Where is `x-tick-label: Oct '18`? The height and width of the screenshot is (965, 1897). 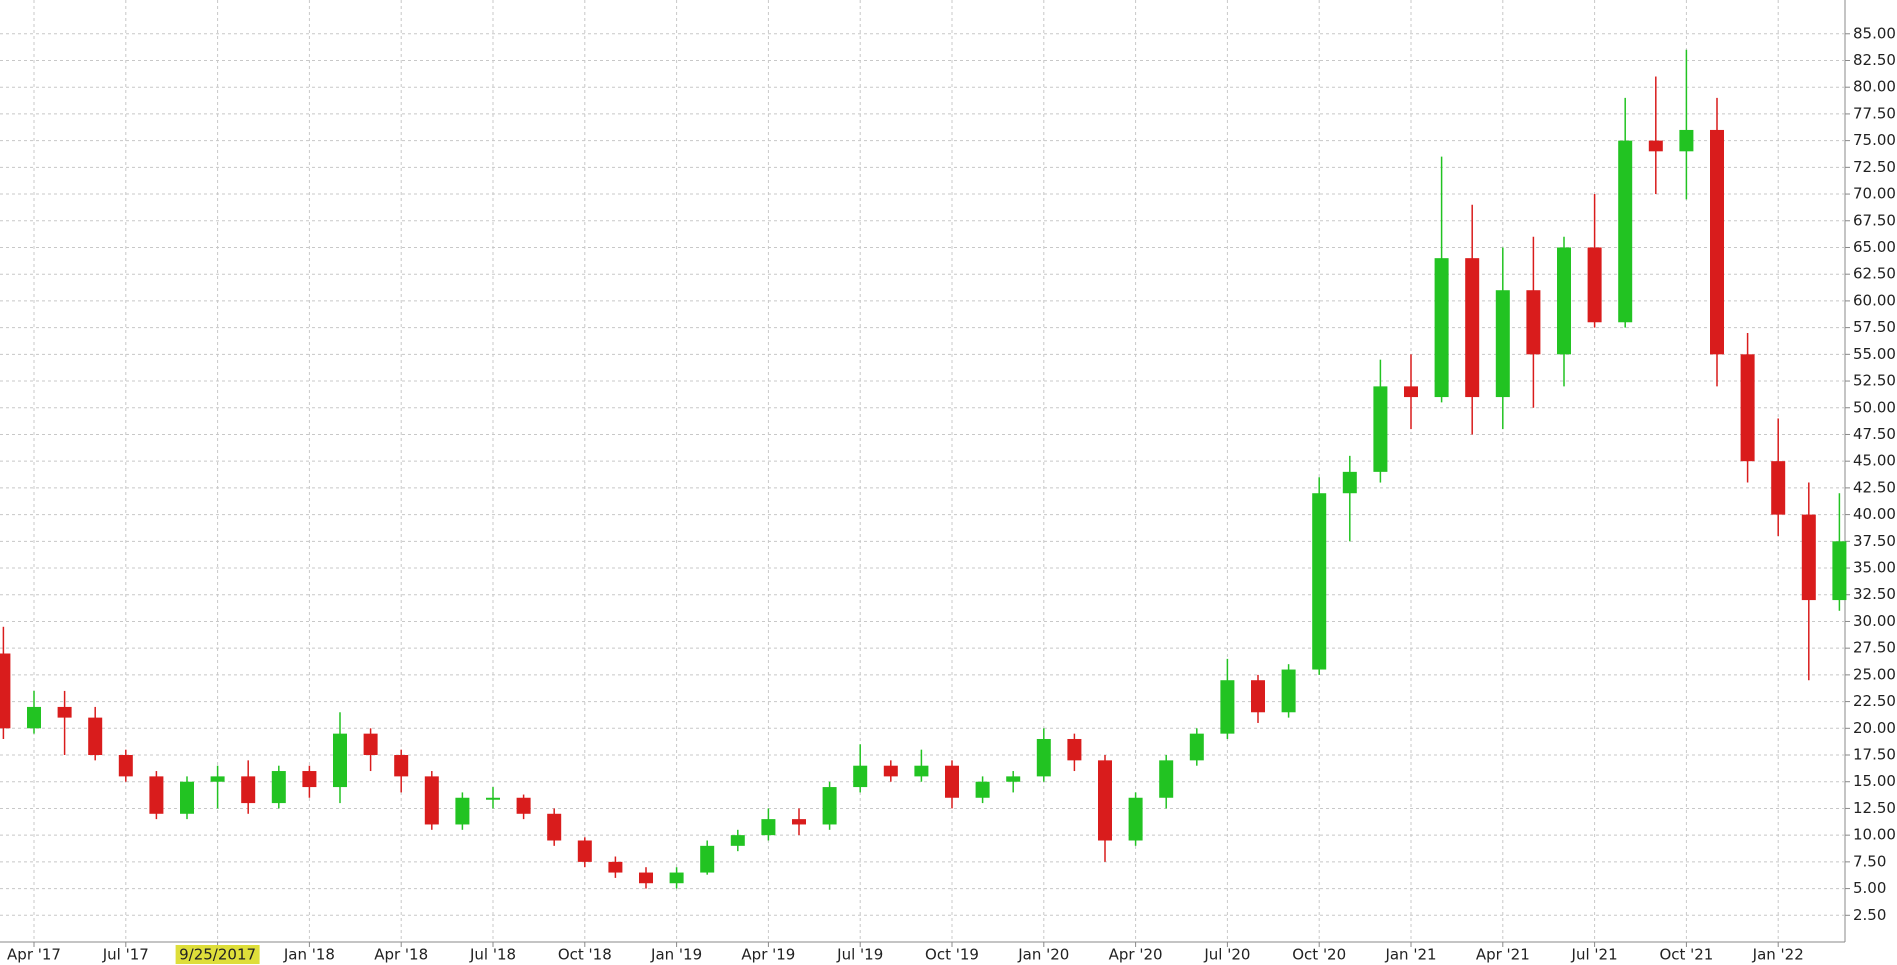
x-tick-label: Oct '18 is located at coordinates (585, 955).